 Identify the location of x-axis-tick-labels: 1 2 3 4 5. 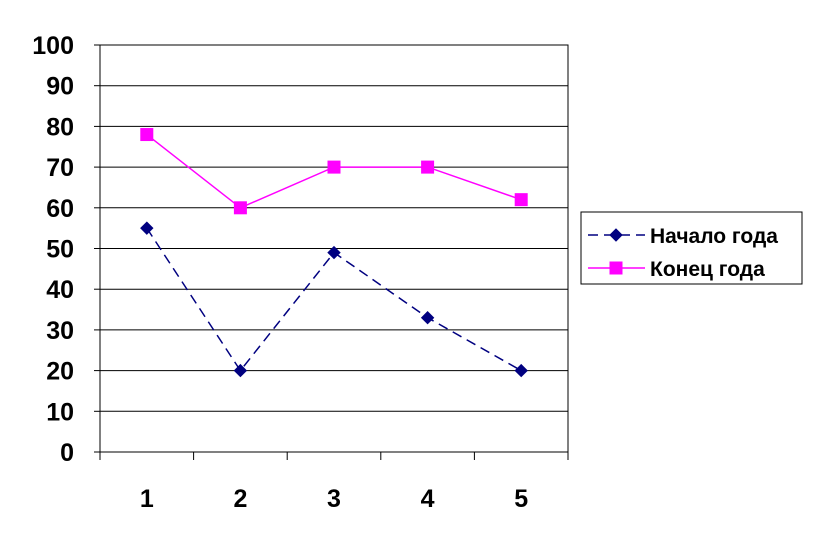
(334, 499).